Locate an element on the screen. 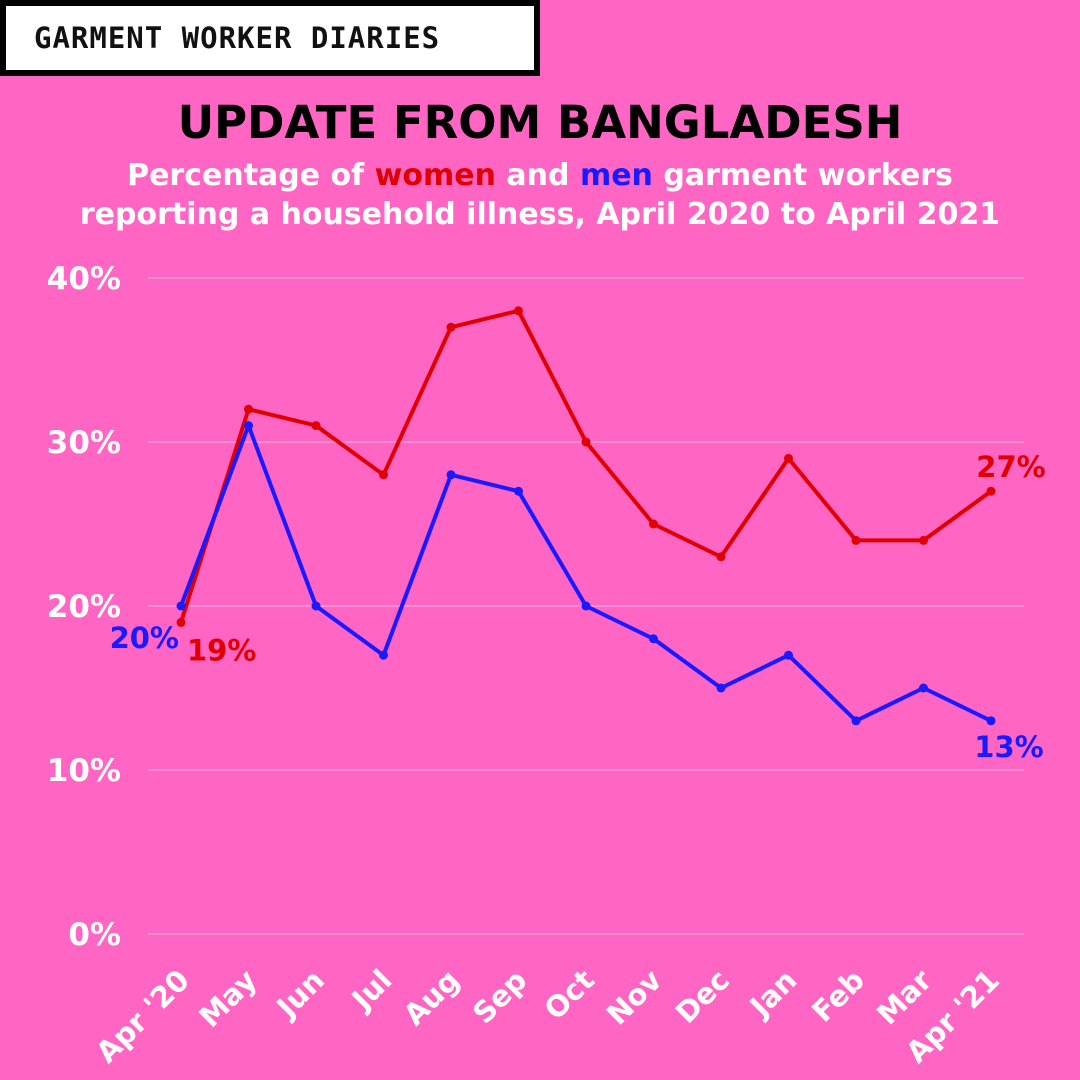  x-tick-label: Jun is located at coordinates (300, 994).